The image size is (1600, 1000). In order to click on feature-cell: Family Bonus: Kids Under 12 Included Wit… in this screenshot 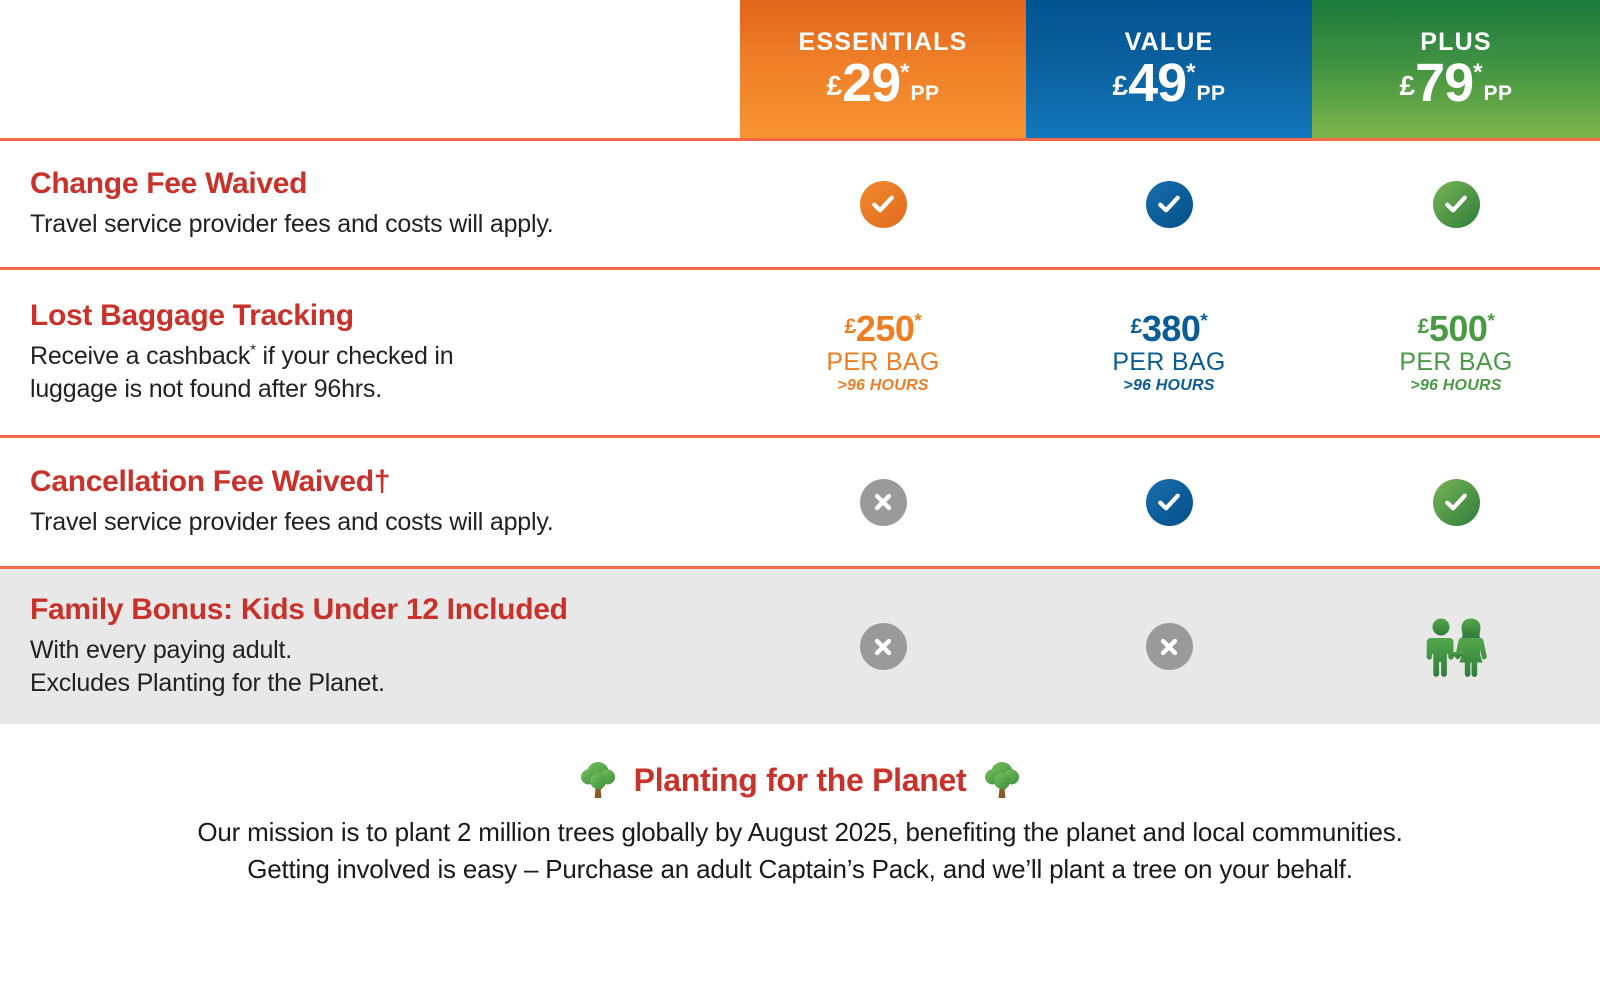, I will do `click(370, 646)`.